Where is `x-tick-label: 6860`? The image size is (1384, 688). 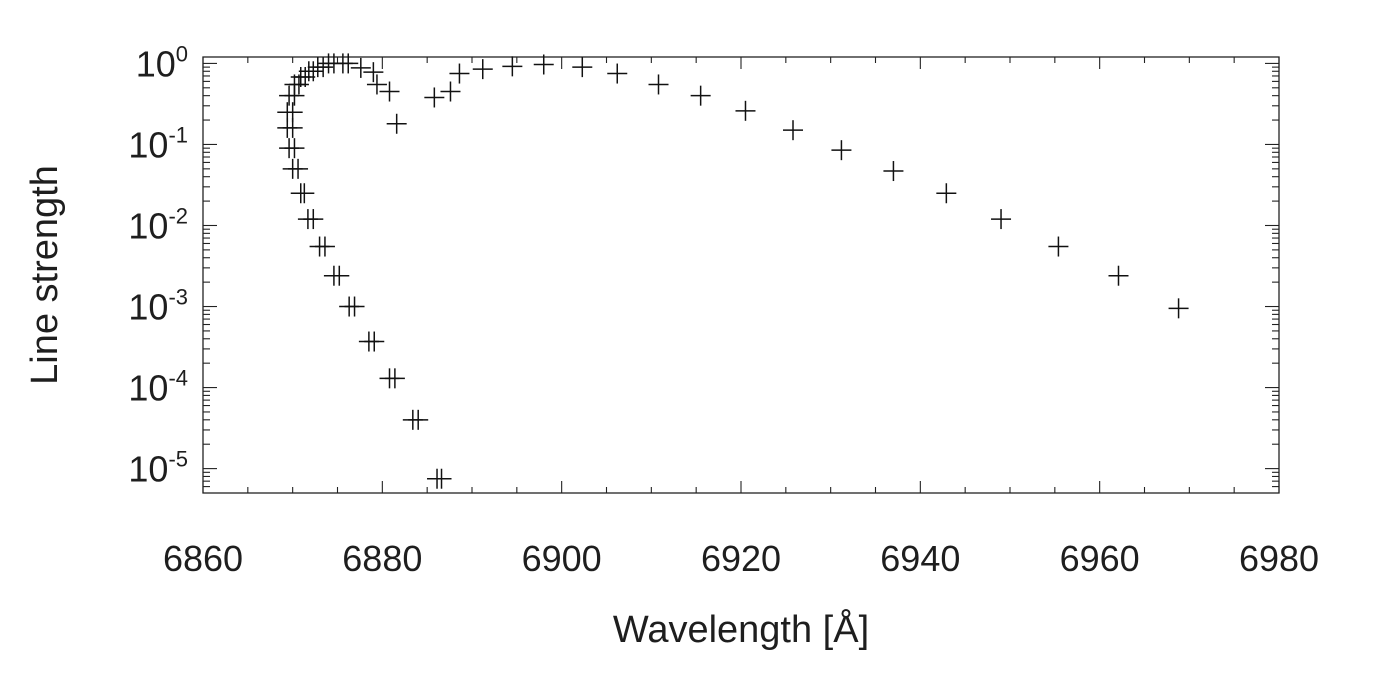 x-tick-label: 6860 is located at coordinates (203, 558).